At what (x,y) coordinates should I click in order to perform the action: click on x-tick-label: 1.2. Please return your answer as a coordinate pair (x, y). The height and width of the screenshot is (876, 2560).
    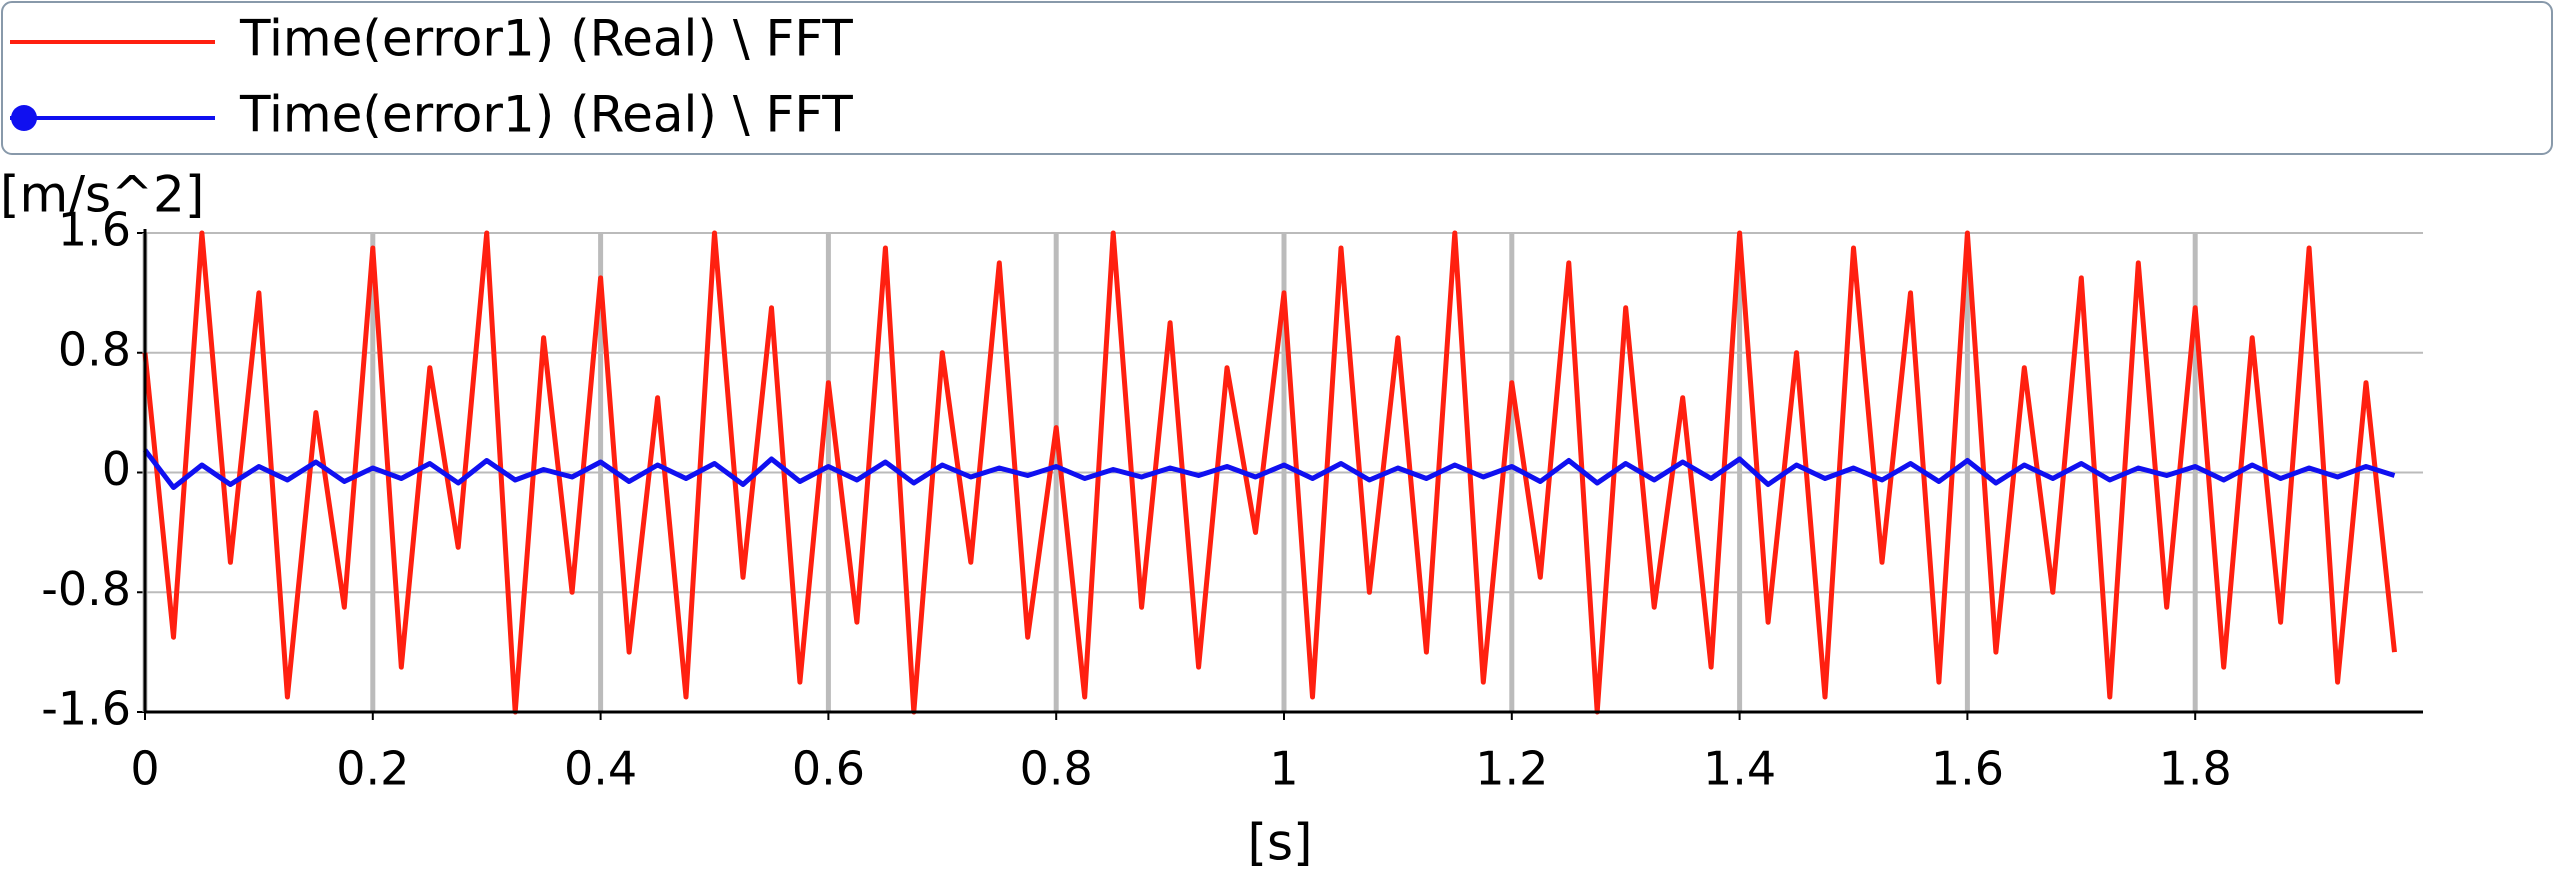
    Looking at the image, I should click on (1511, 769).